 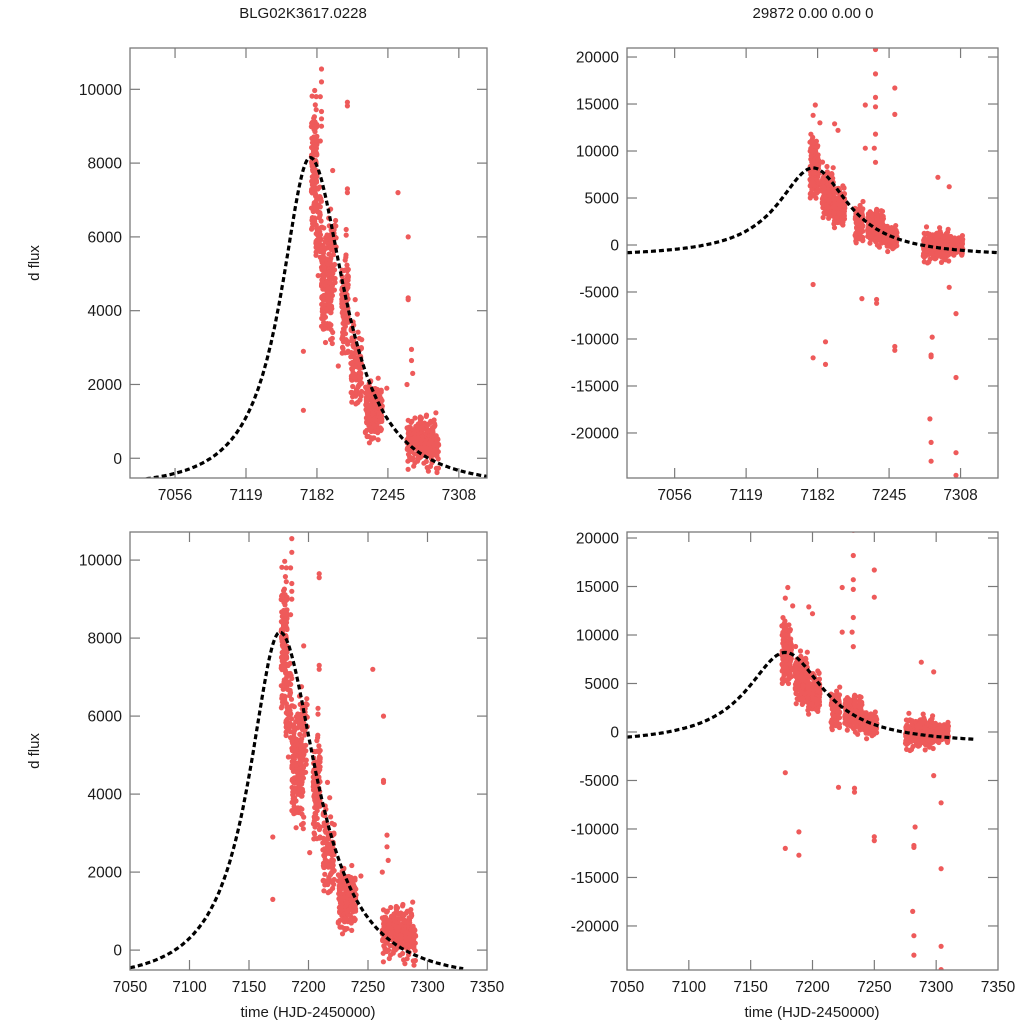 What do you see at coordinates (308, 263) in the screenshot?
I see `plot-frame` at bounding box center [308, 263].